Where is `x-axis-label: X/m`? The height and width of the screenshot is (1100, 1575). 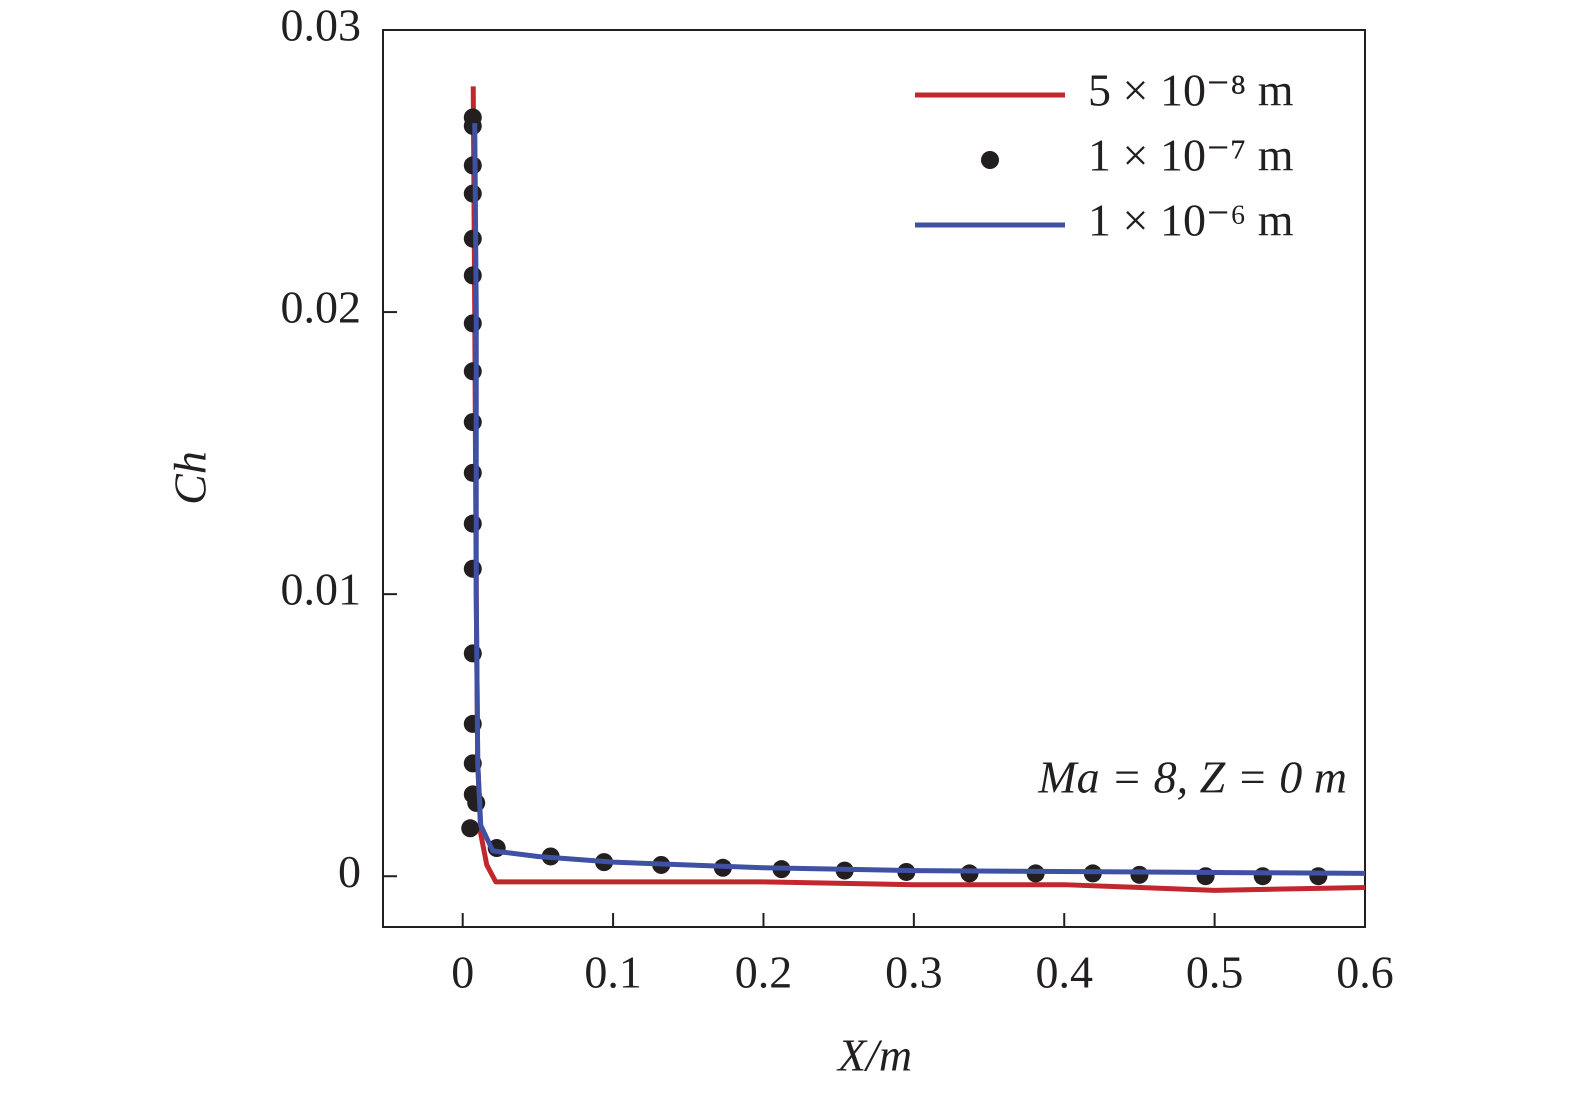
x-axis-label: X/m is located at coordinates (874, 1055).